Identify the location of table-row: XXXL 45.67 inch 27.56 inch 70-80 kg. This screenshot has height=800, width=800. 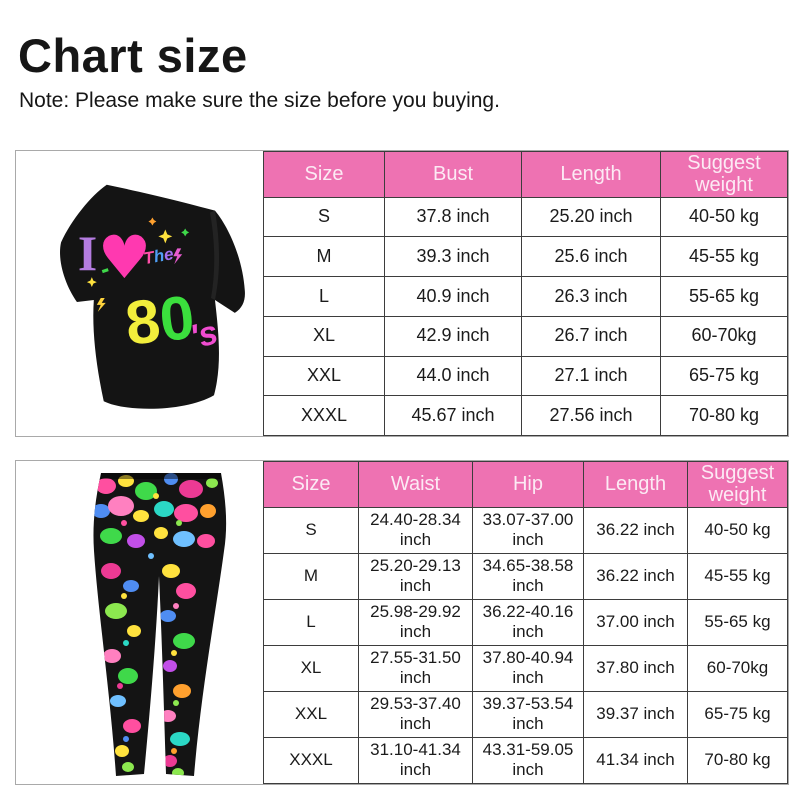
(525, 415).